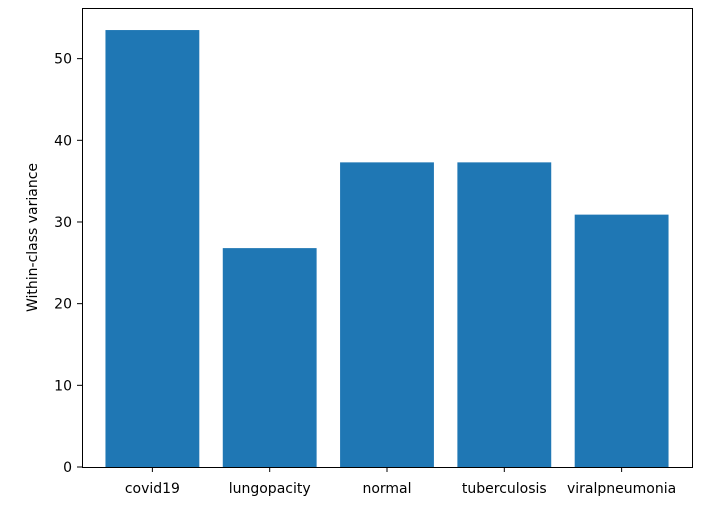 The width and height of the screenshot is (714, 514). What do you see at coordinates (504, 314) in the screenshot?
I see `bar-tuberculosis` at bounding box center [504, 314].